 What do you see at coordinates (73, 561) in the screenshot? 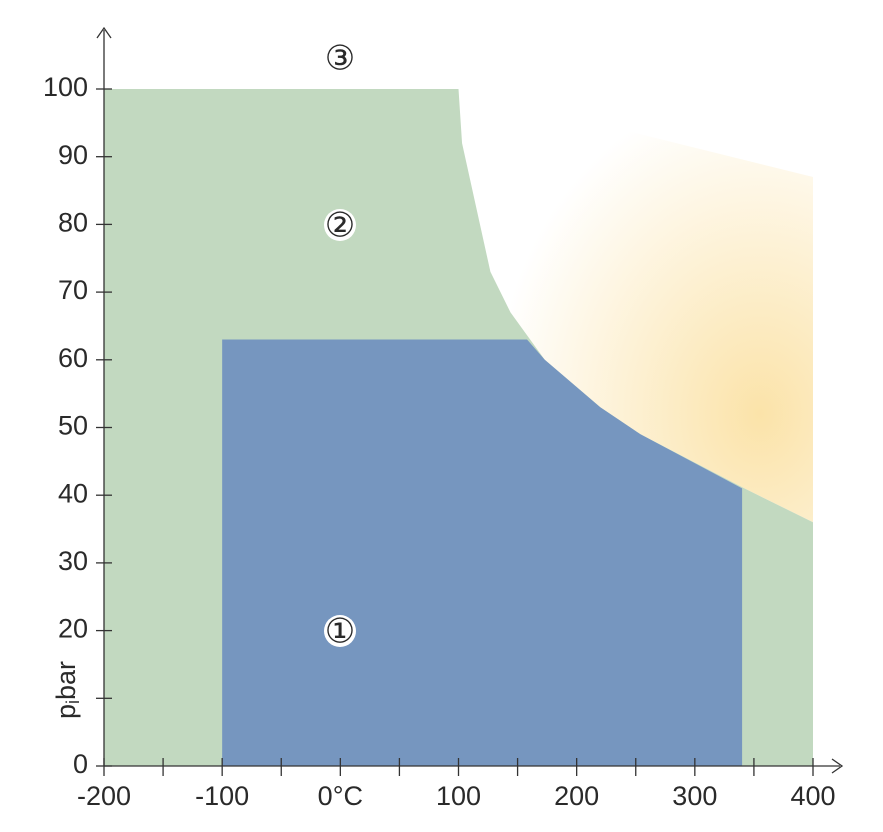
I see `y-tick-label: 30` at bounding box center [73, 561].